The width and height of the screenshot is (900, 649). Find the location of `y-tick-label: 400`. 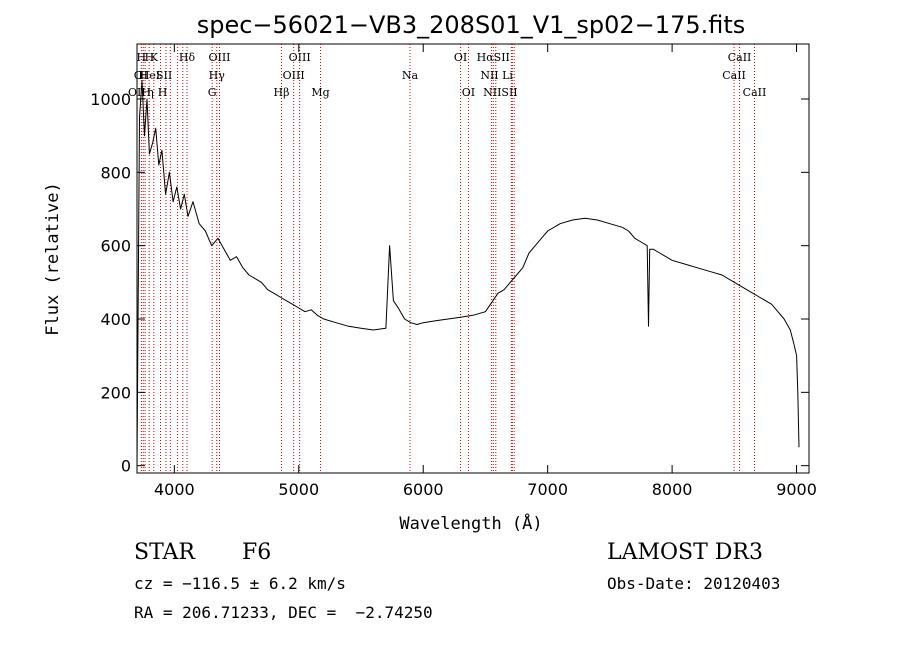

y-tick-label: 400 is located at coordinates (115, 319).